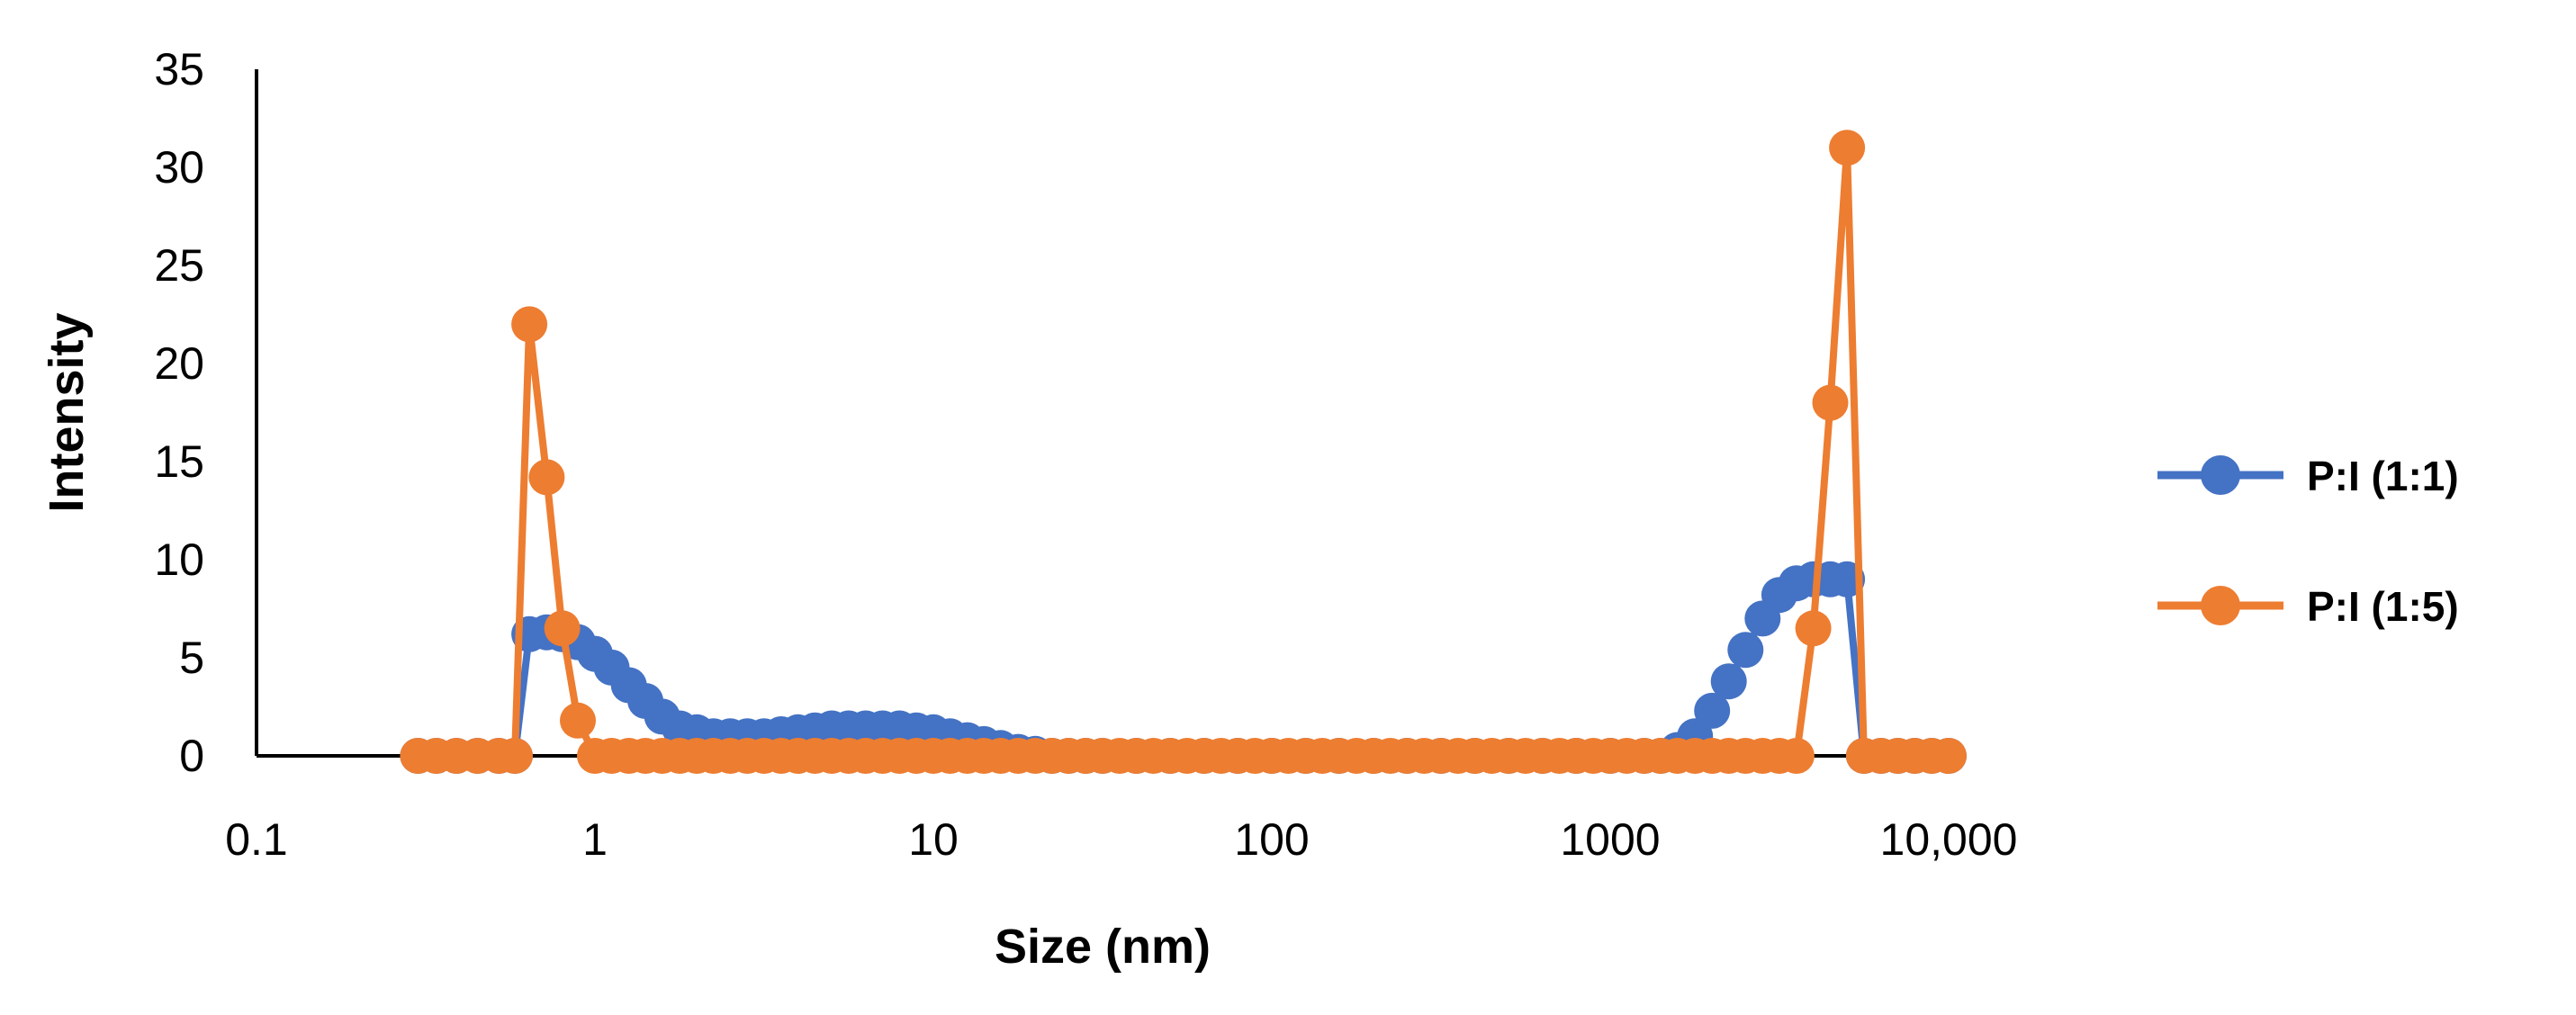  Describe the element at coordinates (191, 756) in the screenshot. I see `y-tick-label: 0` at that location.